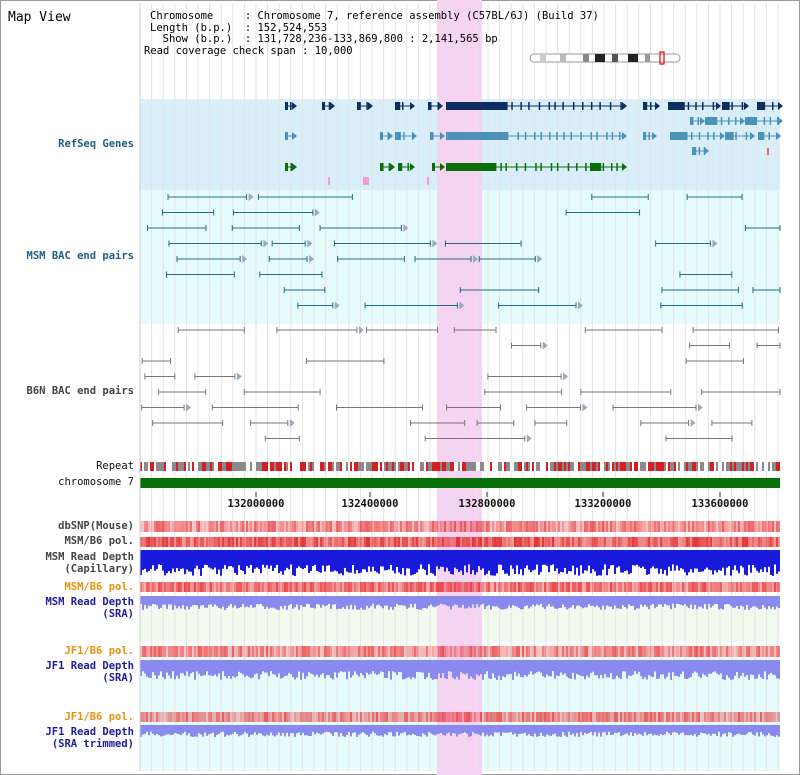  What do you see at coordinates (80, 391) in the screenshot?
I see `track-label-b6n-bac: B6N BAC end pairs` at bounding box center [80, 391].